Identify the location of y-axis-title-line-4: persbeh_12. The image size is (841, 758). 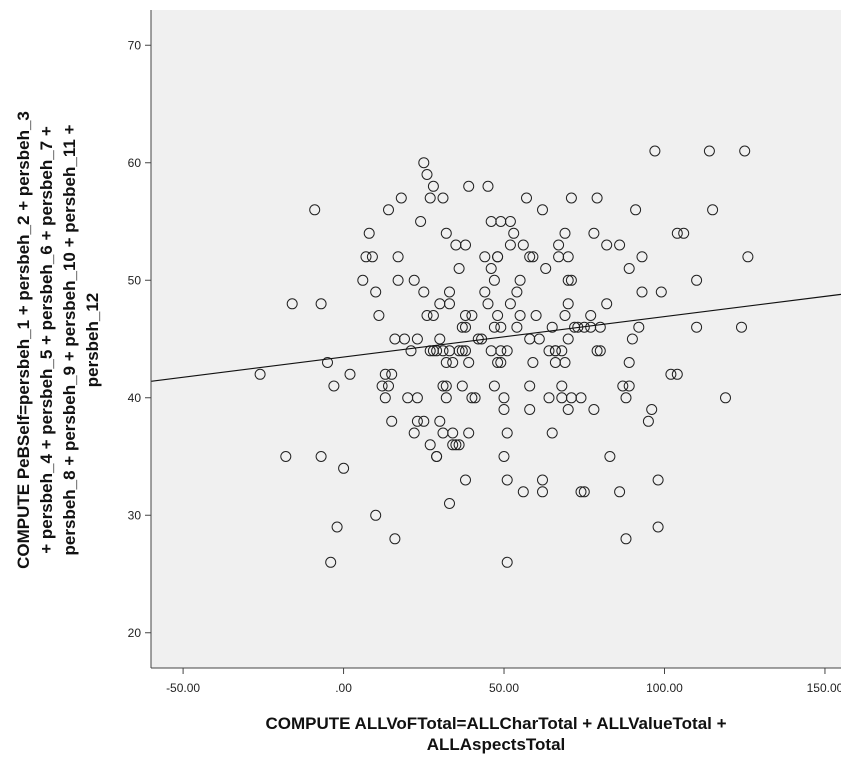
(92, 340).